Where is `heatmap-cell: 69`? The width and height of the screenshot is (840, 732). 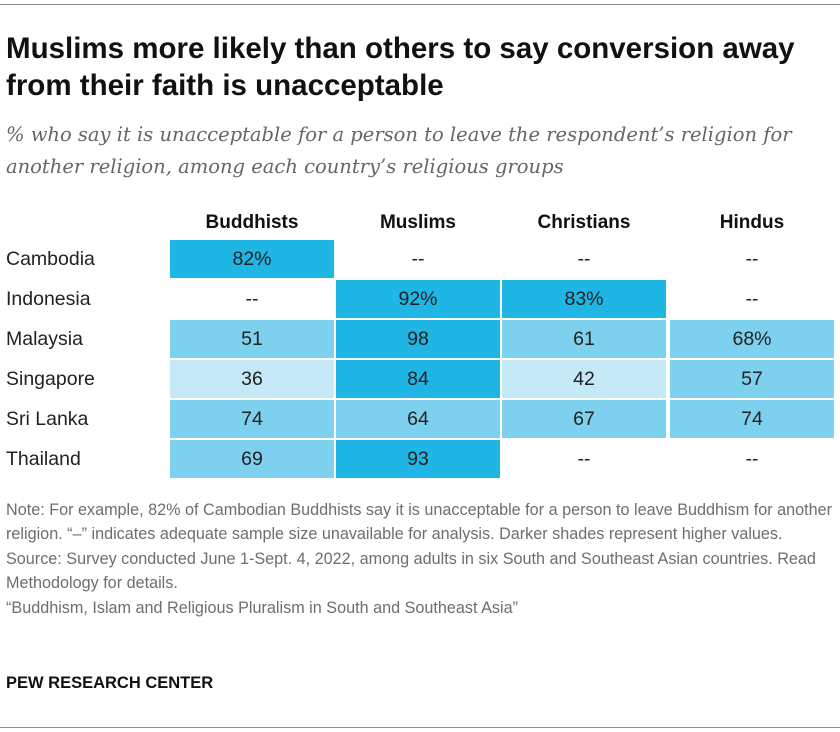
heatmap-cell: 69 is located at coordinates (252, 459).